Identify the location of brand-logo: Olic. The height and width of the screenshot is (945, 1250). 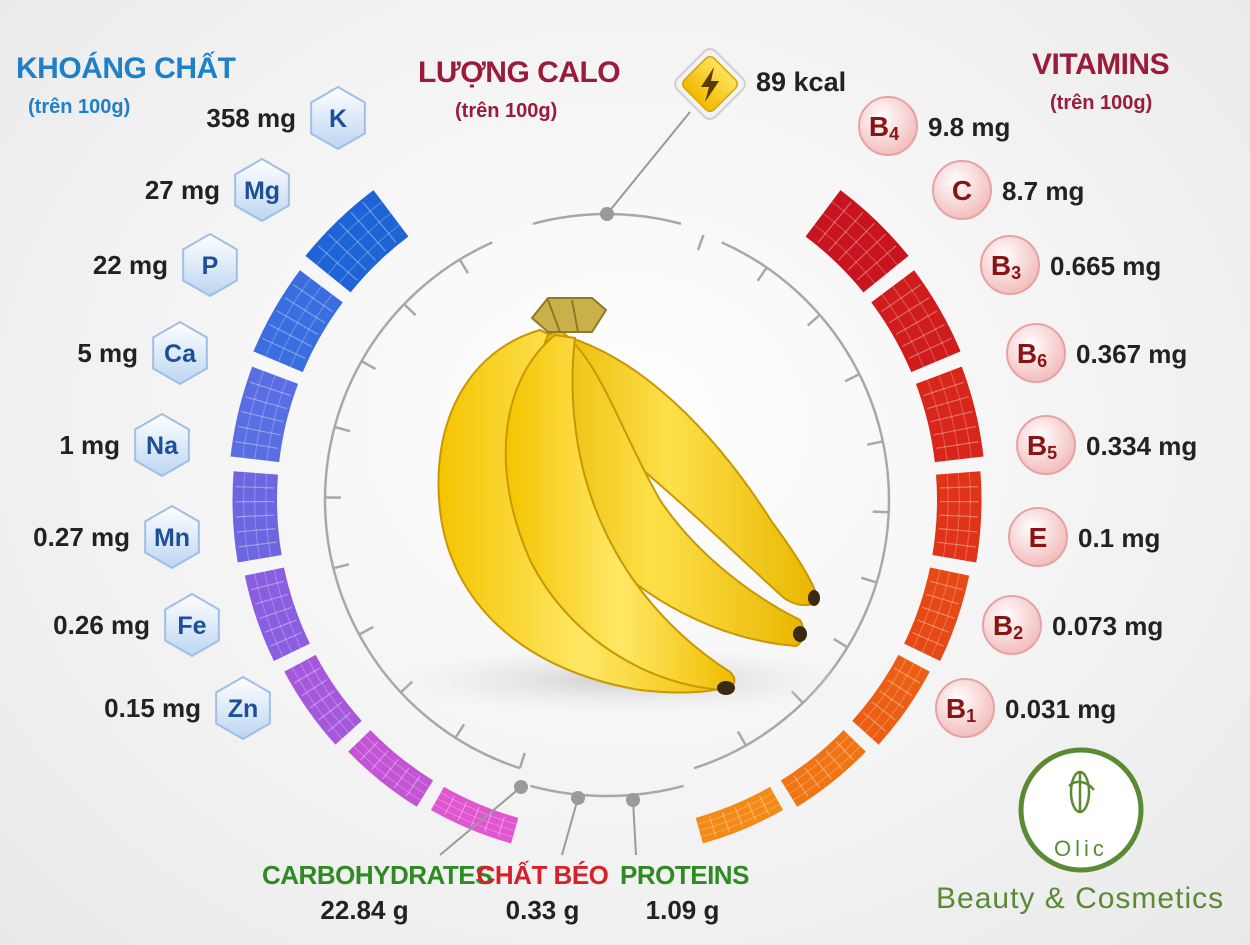
(1081, 810).